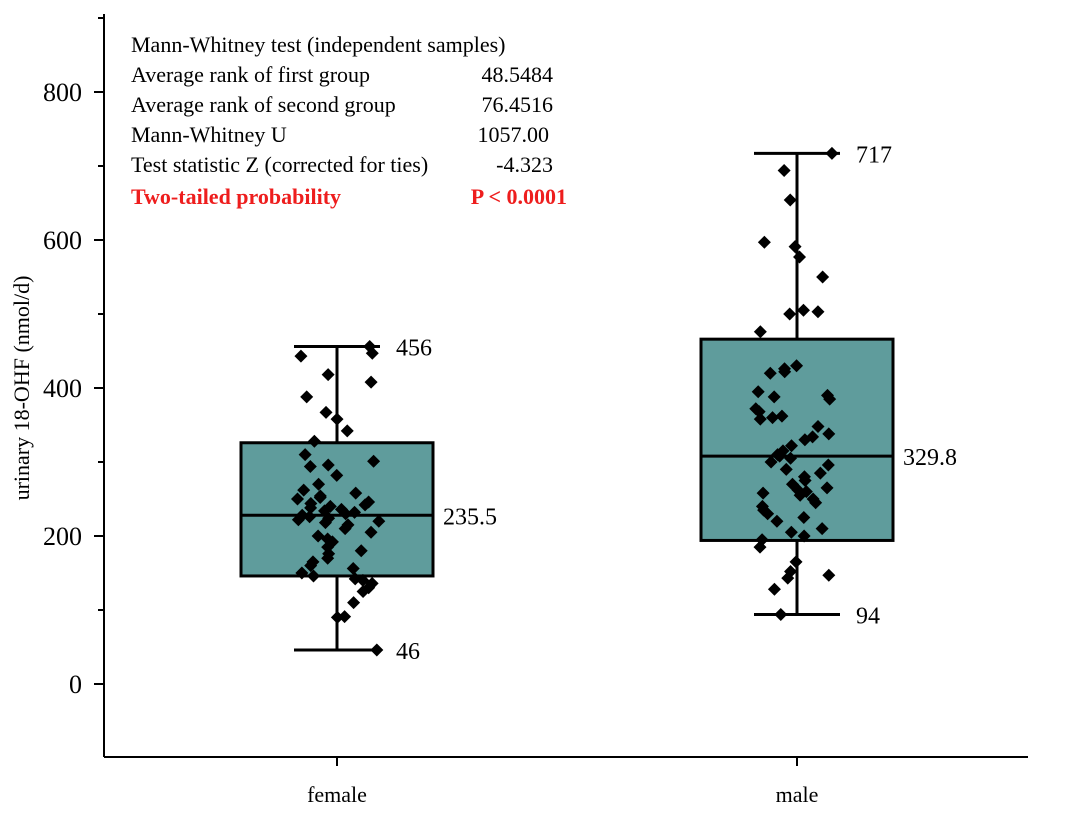 This screenshot has width=1080, height=826. What do you see at coordinates (62, 536) in the screenshot?
I see `y-tick-label: 200` at bounding box center [62, 536].